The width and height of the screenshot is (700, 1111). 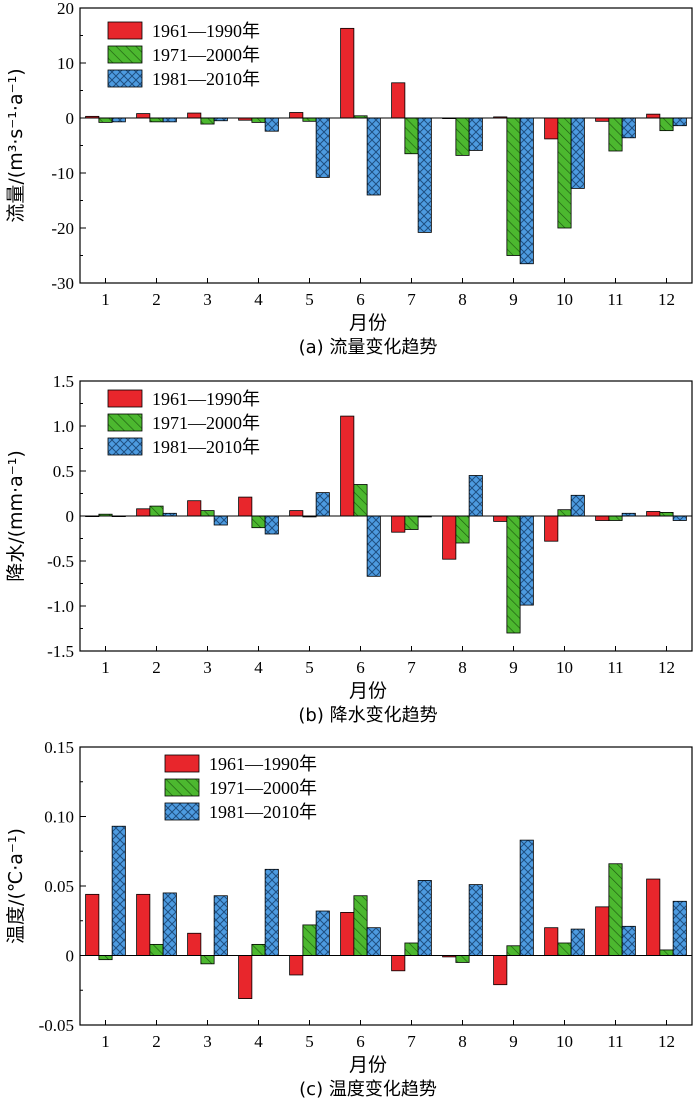 What do you see at coordinates (63, 381) in the screenshot?
I see `y-tick-label: 1.5` at bounding box center [63, 381].